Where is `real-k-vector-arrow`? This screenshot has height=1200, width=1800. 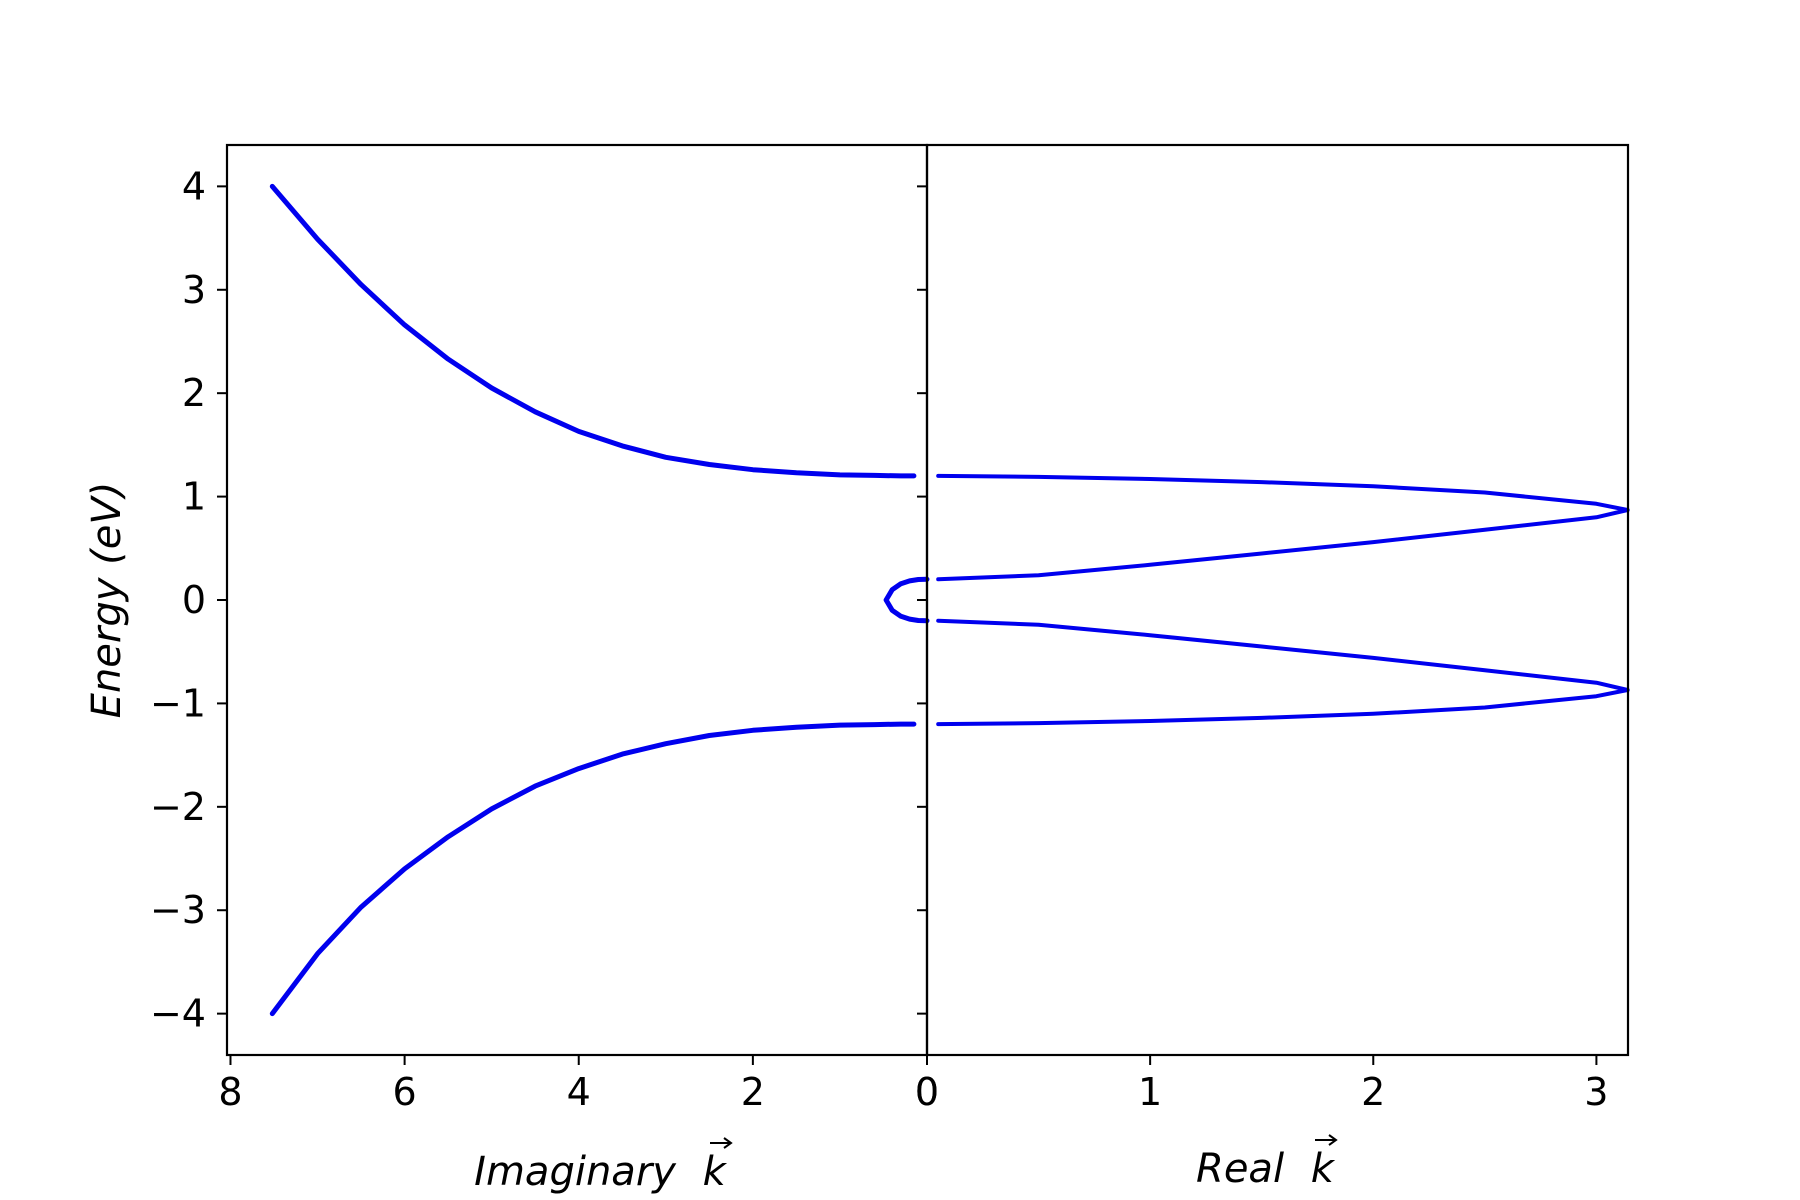
real-k-vector-arrow is located at coordinates (1325, 1140).